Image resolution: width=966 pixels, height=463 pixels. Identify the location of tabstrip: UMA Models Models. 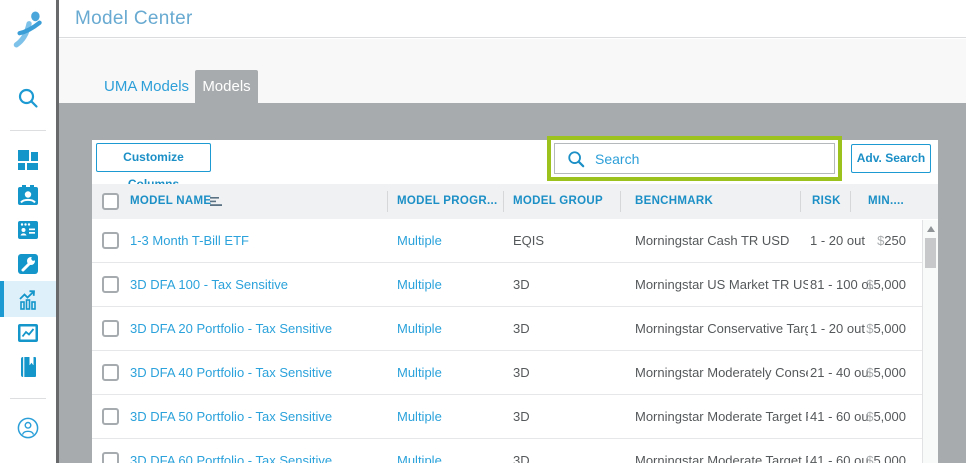
(512, 71).